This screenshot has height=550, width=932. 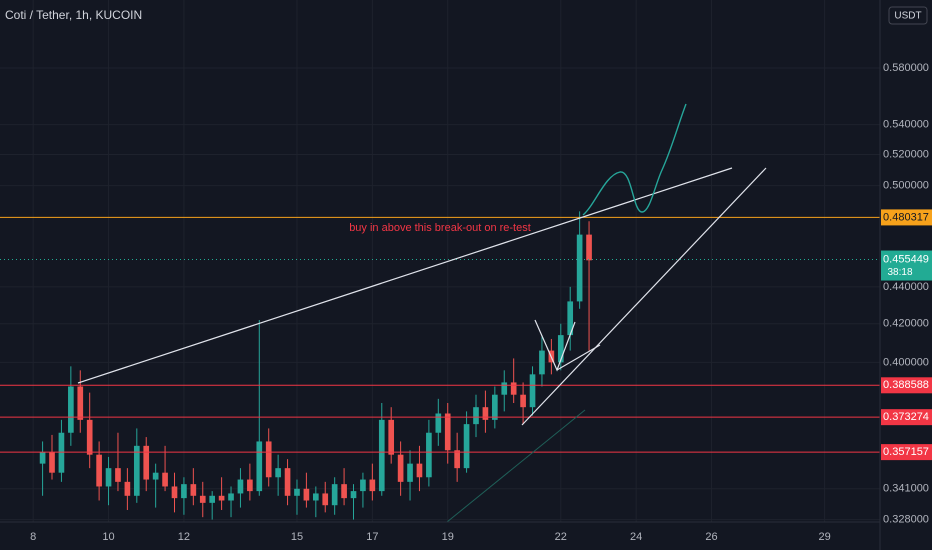 What do you see at coordinates (372, 537) in the screenshot?
I see `x-tick-label: 17` at bounding box center [372, 537].